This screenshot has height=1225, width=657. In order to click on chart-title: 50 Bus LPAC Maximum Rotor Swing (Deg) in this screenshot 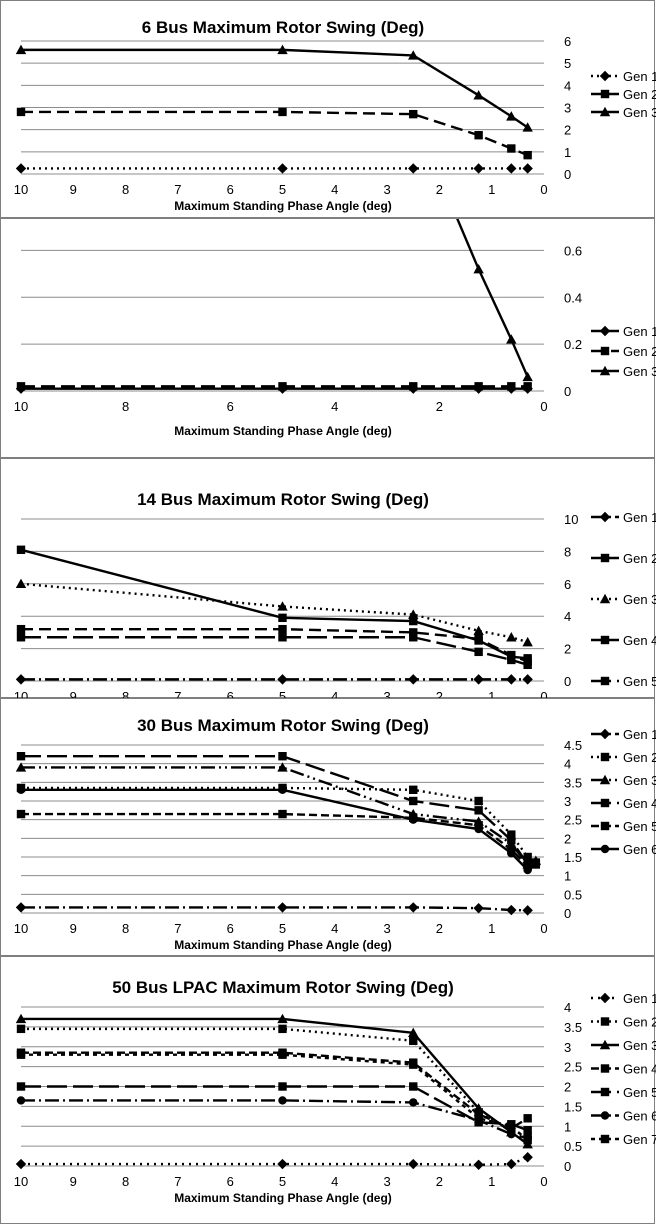, I will do `click(283, 987)`.